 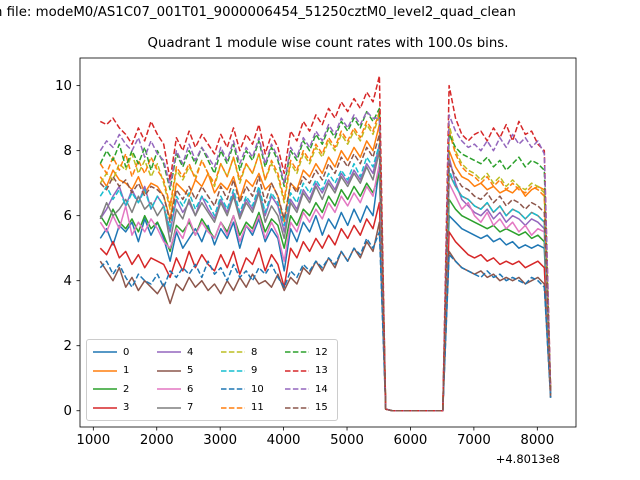 I want to click on legend-item-7: 7, so click(x=175, y=408).